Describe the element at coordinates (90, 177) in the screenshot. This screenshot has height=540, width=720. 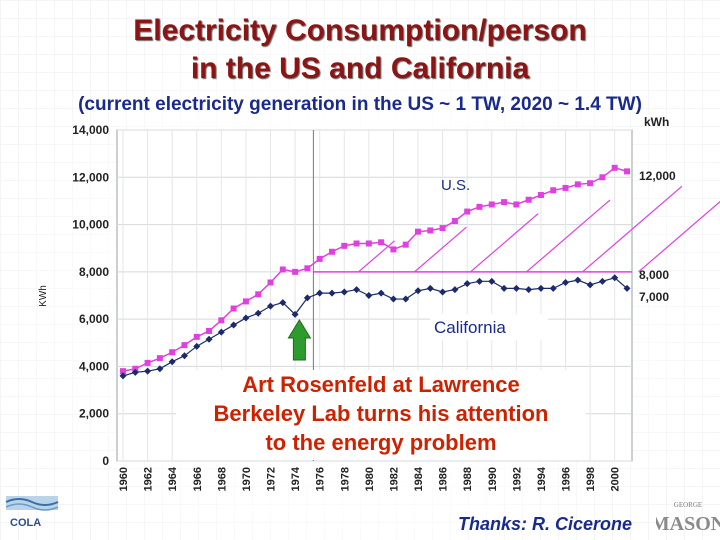
I see `y-tick-label: 12,000` at that location.